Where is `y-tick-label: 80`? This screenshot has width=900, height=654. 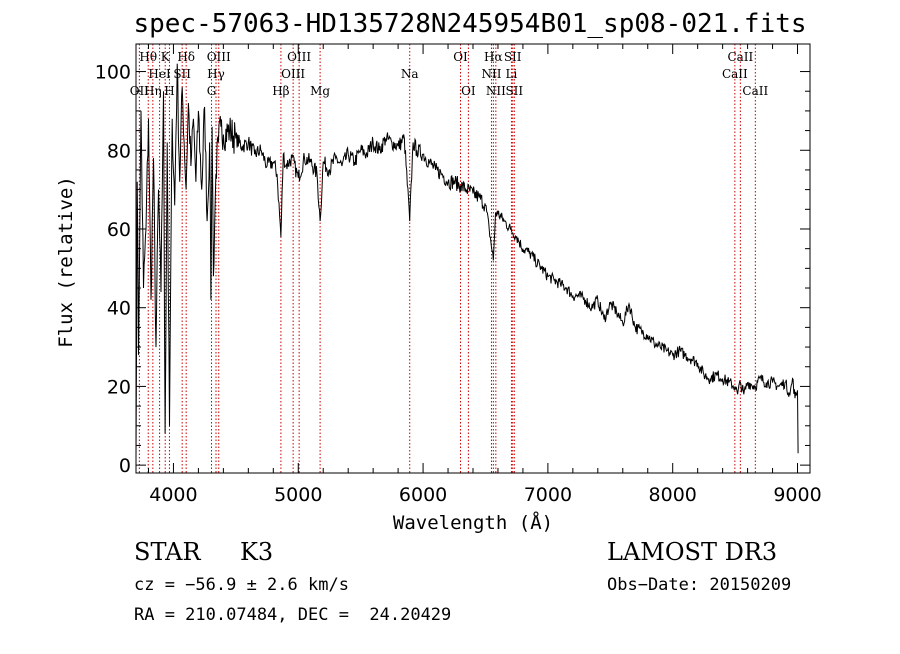 y-tick-label: 80 is located at coordinates (119, 151).